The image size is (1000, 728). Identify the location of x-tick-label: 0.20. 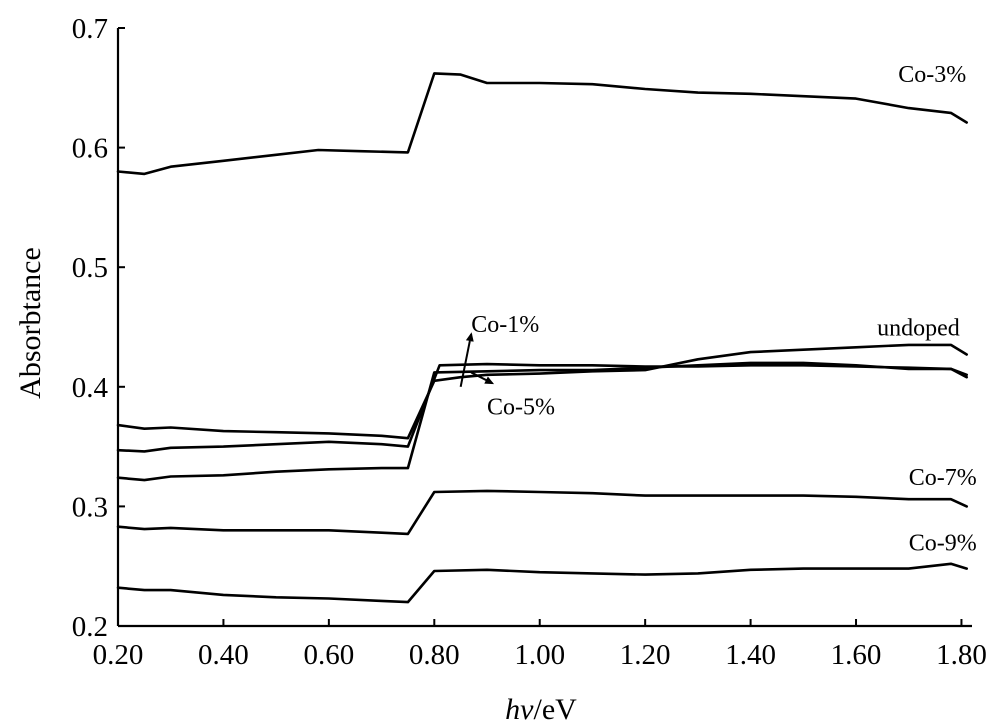
(118, 655).